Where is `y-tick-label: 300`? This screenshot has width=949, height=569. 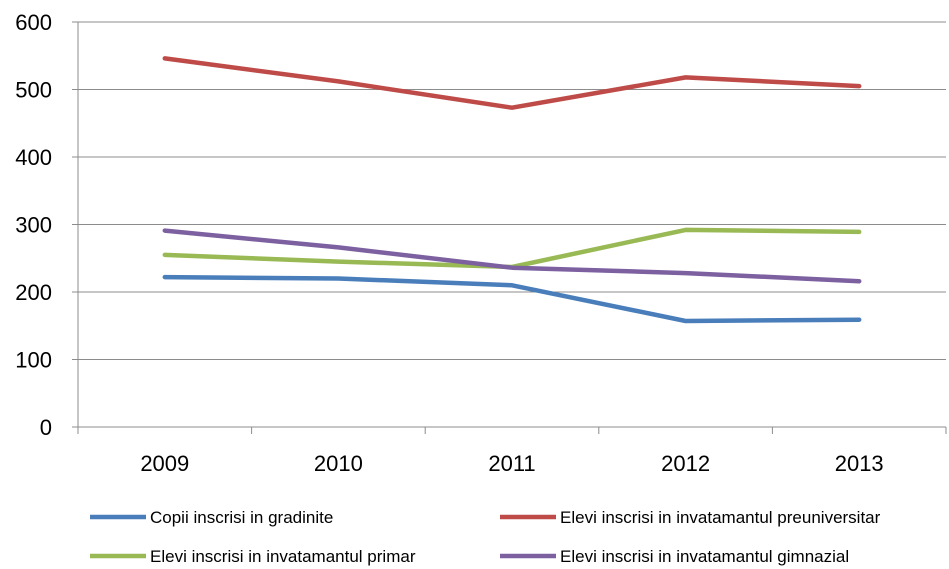 y-tick-label: 300 is located at coordinates (33, 225).